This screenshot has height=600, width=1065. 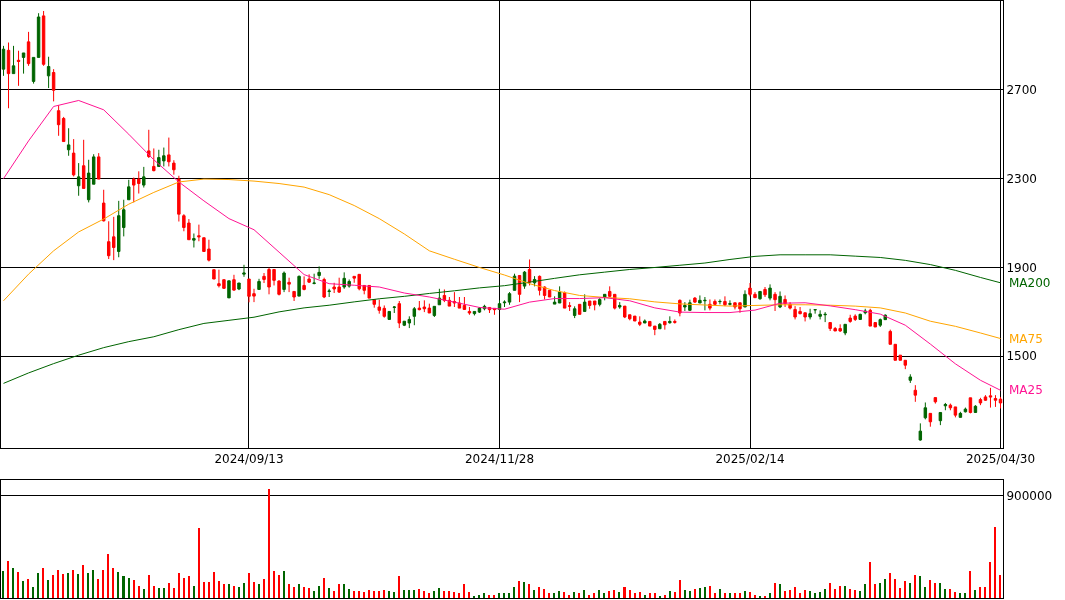 I want to click on series-label: MA200, so click(x=1030, y=283).